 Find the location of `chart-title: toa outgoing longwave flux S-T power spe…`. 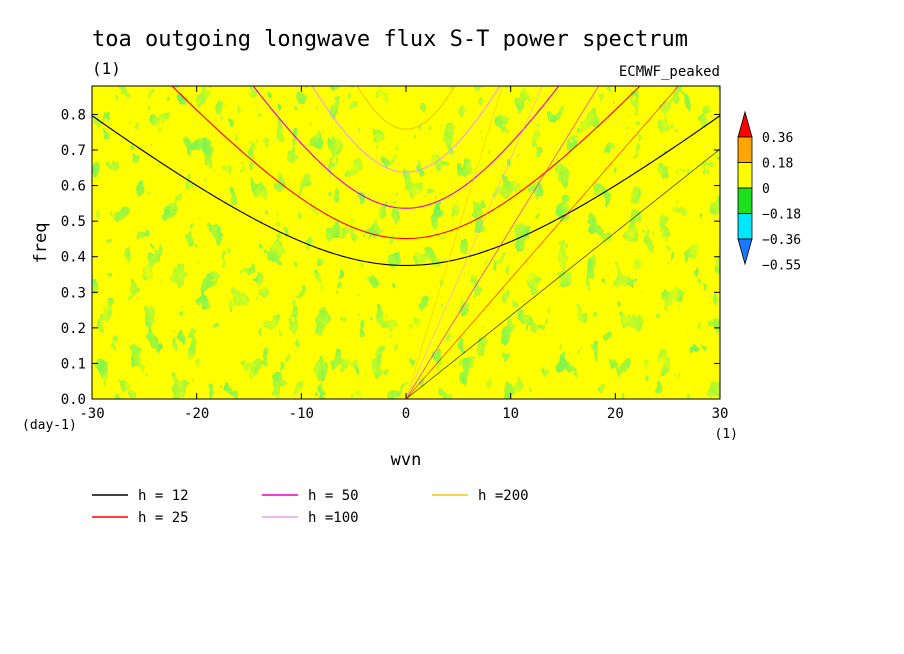

chart-title: toa outgoing longwave flux S-T power spe… is located at coordinates (390, 39).